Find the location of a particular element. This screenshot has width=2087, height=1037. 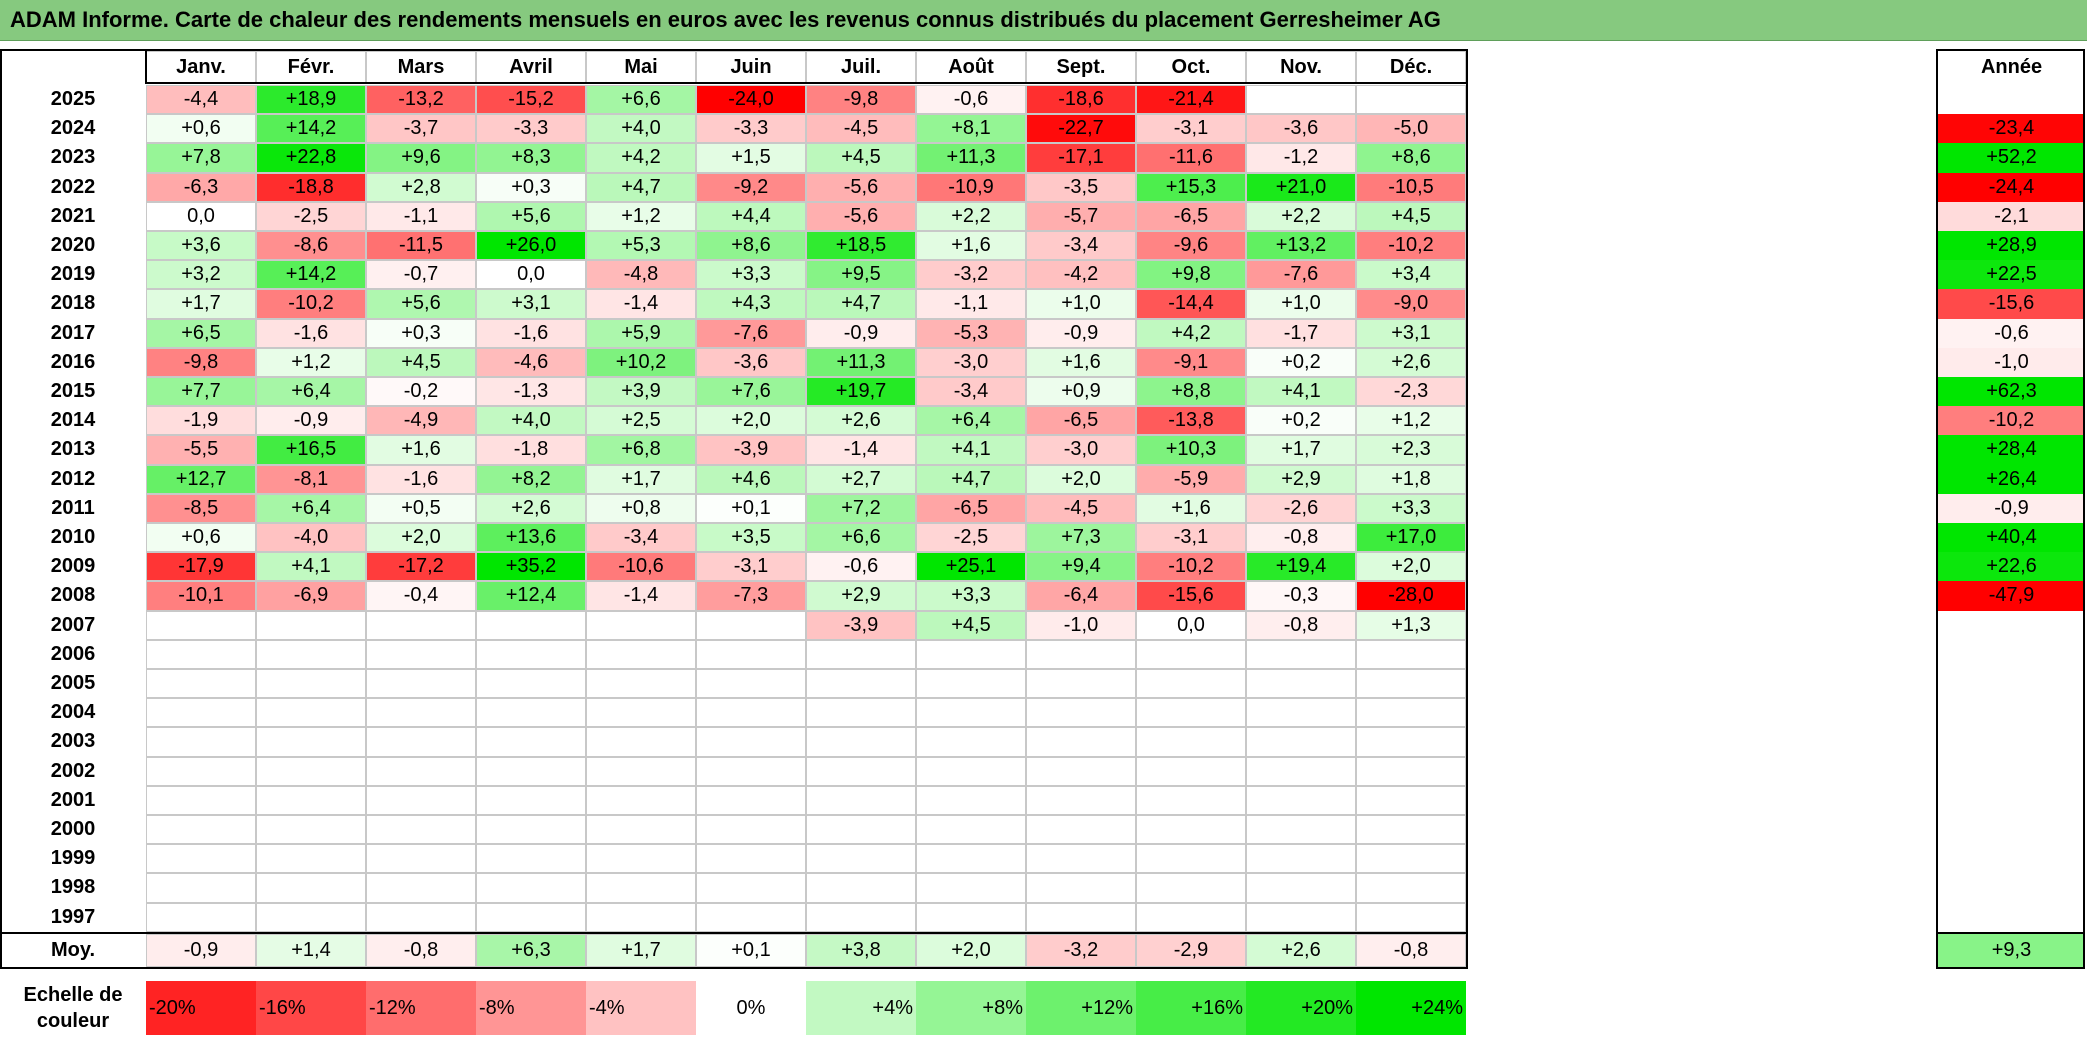

heatmap-cell: -17,9 is located at coordinates (201, 567).